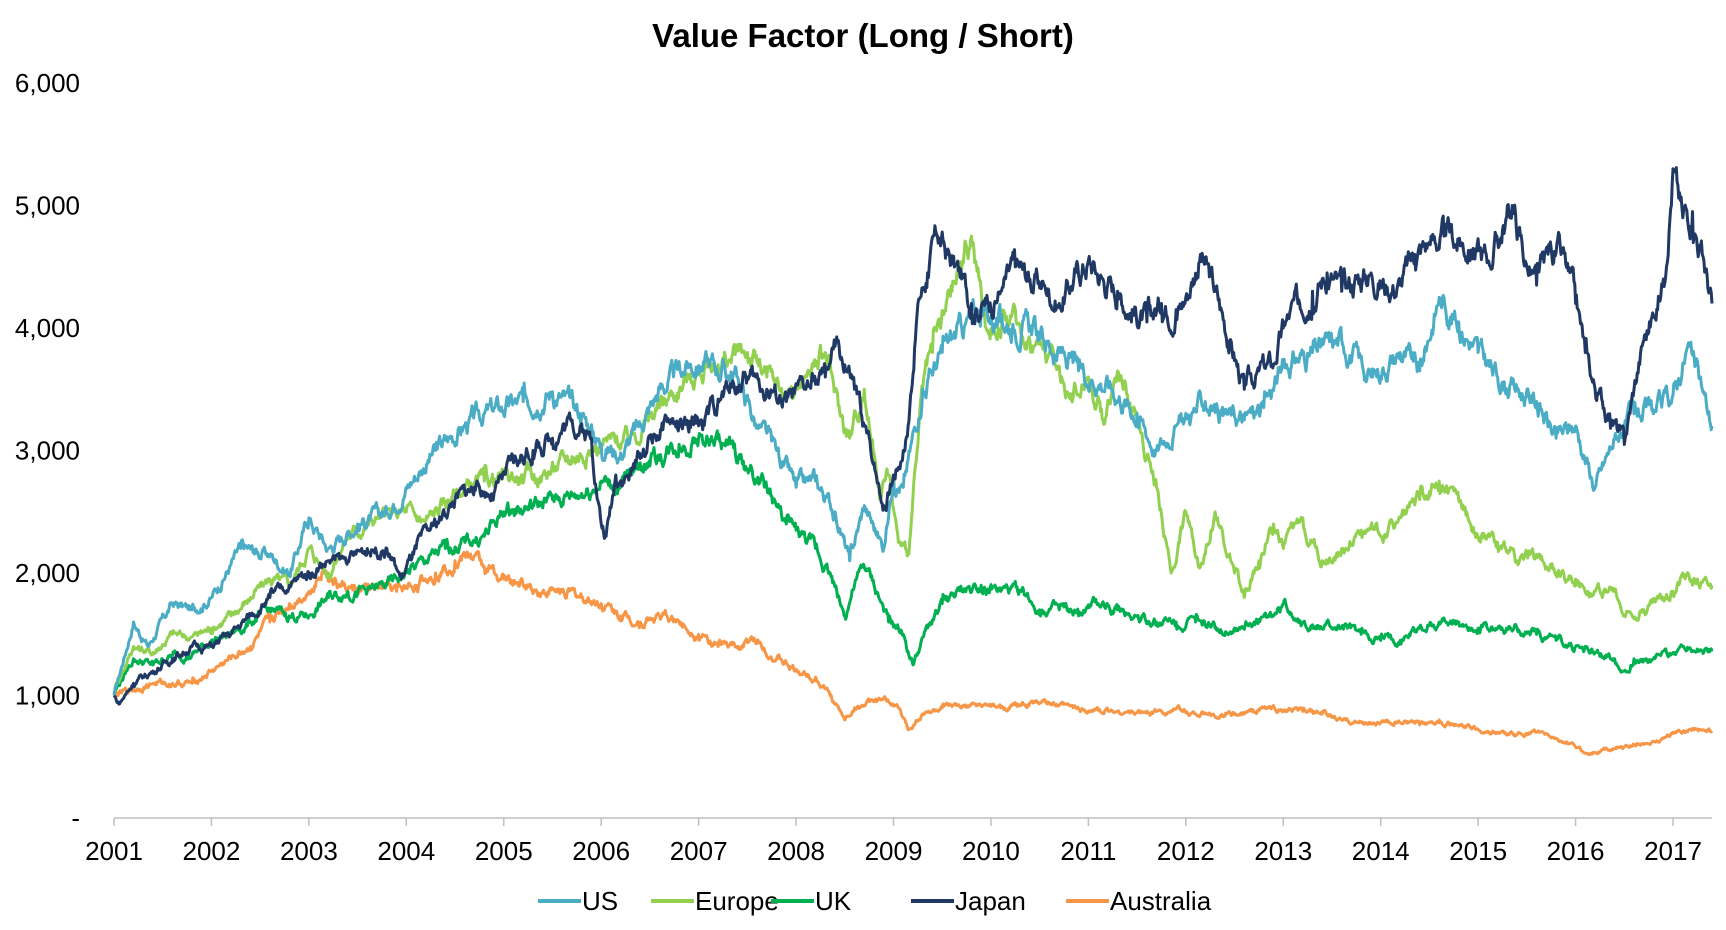  I want to click on x-tick-label: 2007, so click(699, 851).